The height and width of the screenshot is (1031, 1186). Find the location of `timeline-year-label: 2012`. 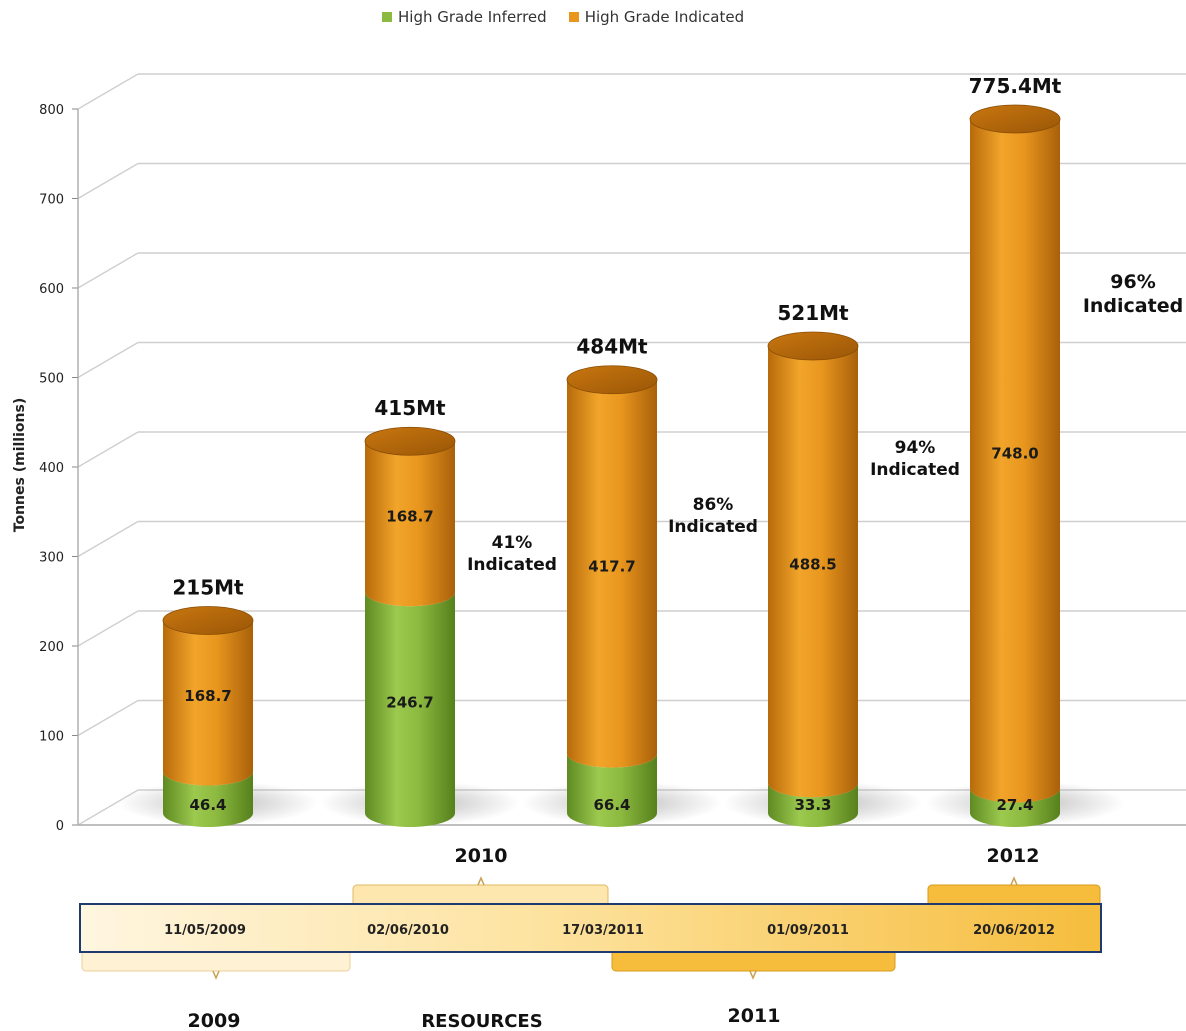

timeline-year-label: 2012 is located at coordinates (1013, 856).